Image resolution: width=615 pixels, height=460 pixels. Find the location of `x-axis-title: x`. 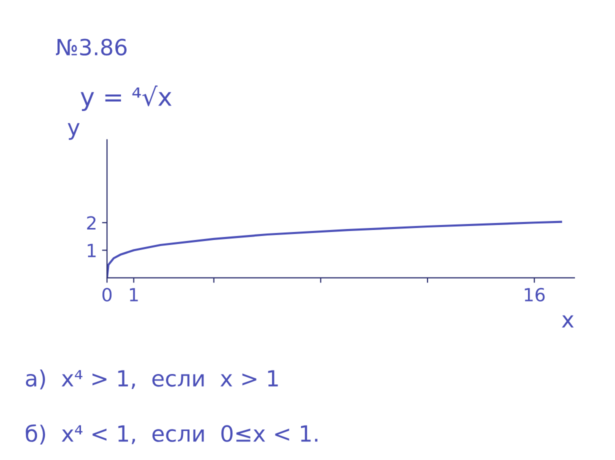

x-axis-title: x is located at coordinates (568, 321).